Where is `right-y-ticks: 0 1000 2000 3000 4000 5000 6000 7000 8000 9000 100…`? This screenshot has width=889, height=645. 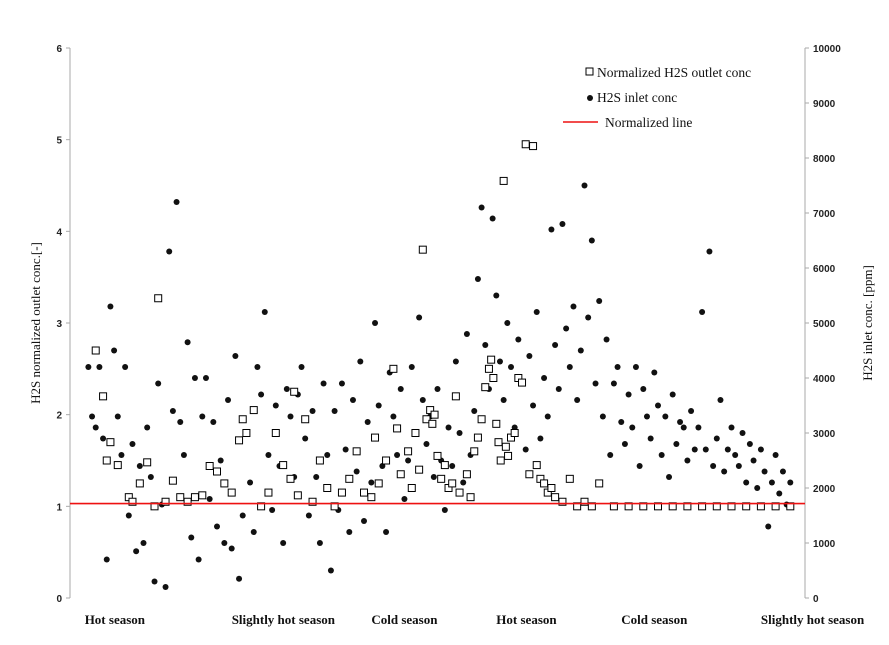 right-y-ticks: 0 1000 2000 3000 4000 5000 6000 7000 8000 9000 100… is located at coordinates (823, 324).